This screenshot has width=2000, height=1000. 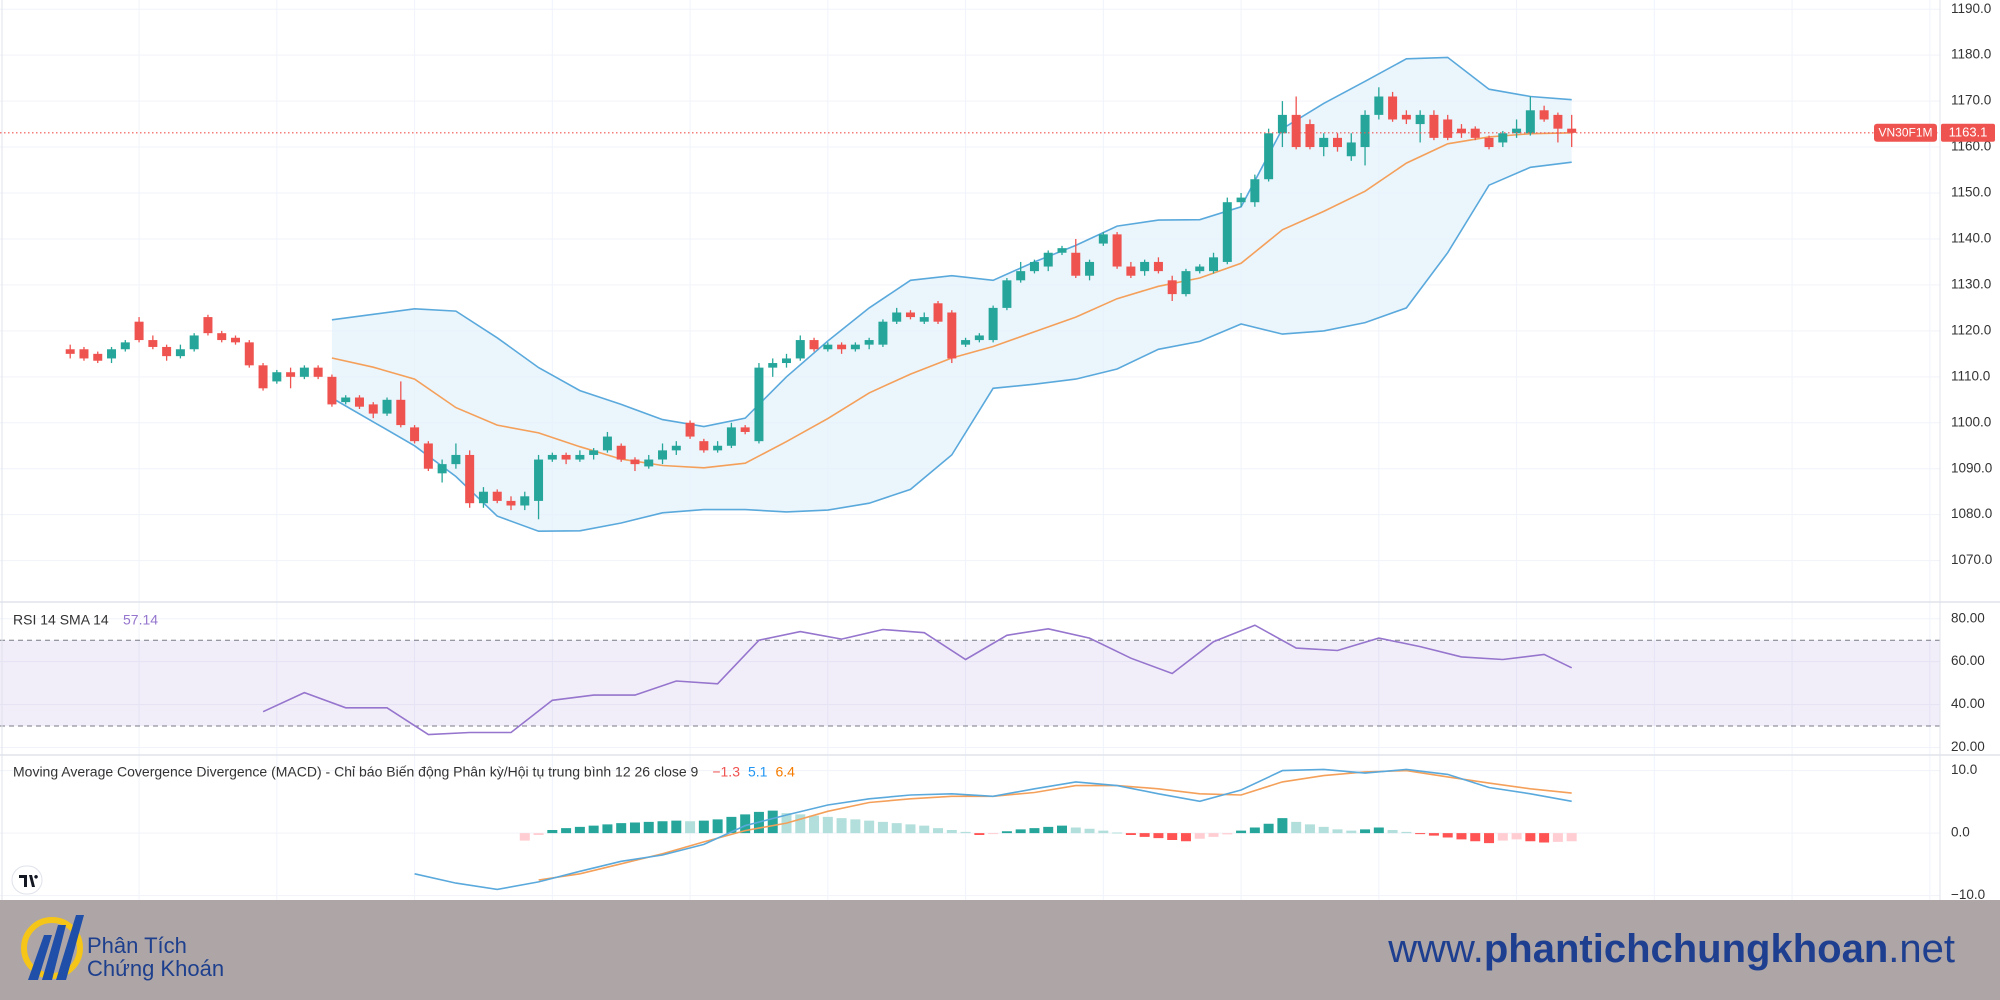 What do you see at coordinates (1960, 832) in the screenshot?
I see `y-tick-label: 0.0` at bounding box center [1960, 832].